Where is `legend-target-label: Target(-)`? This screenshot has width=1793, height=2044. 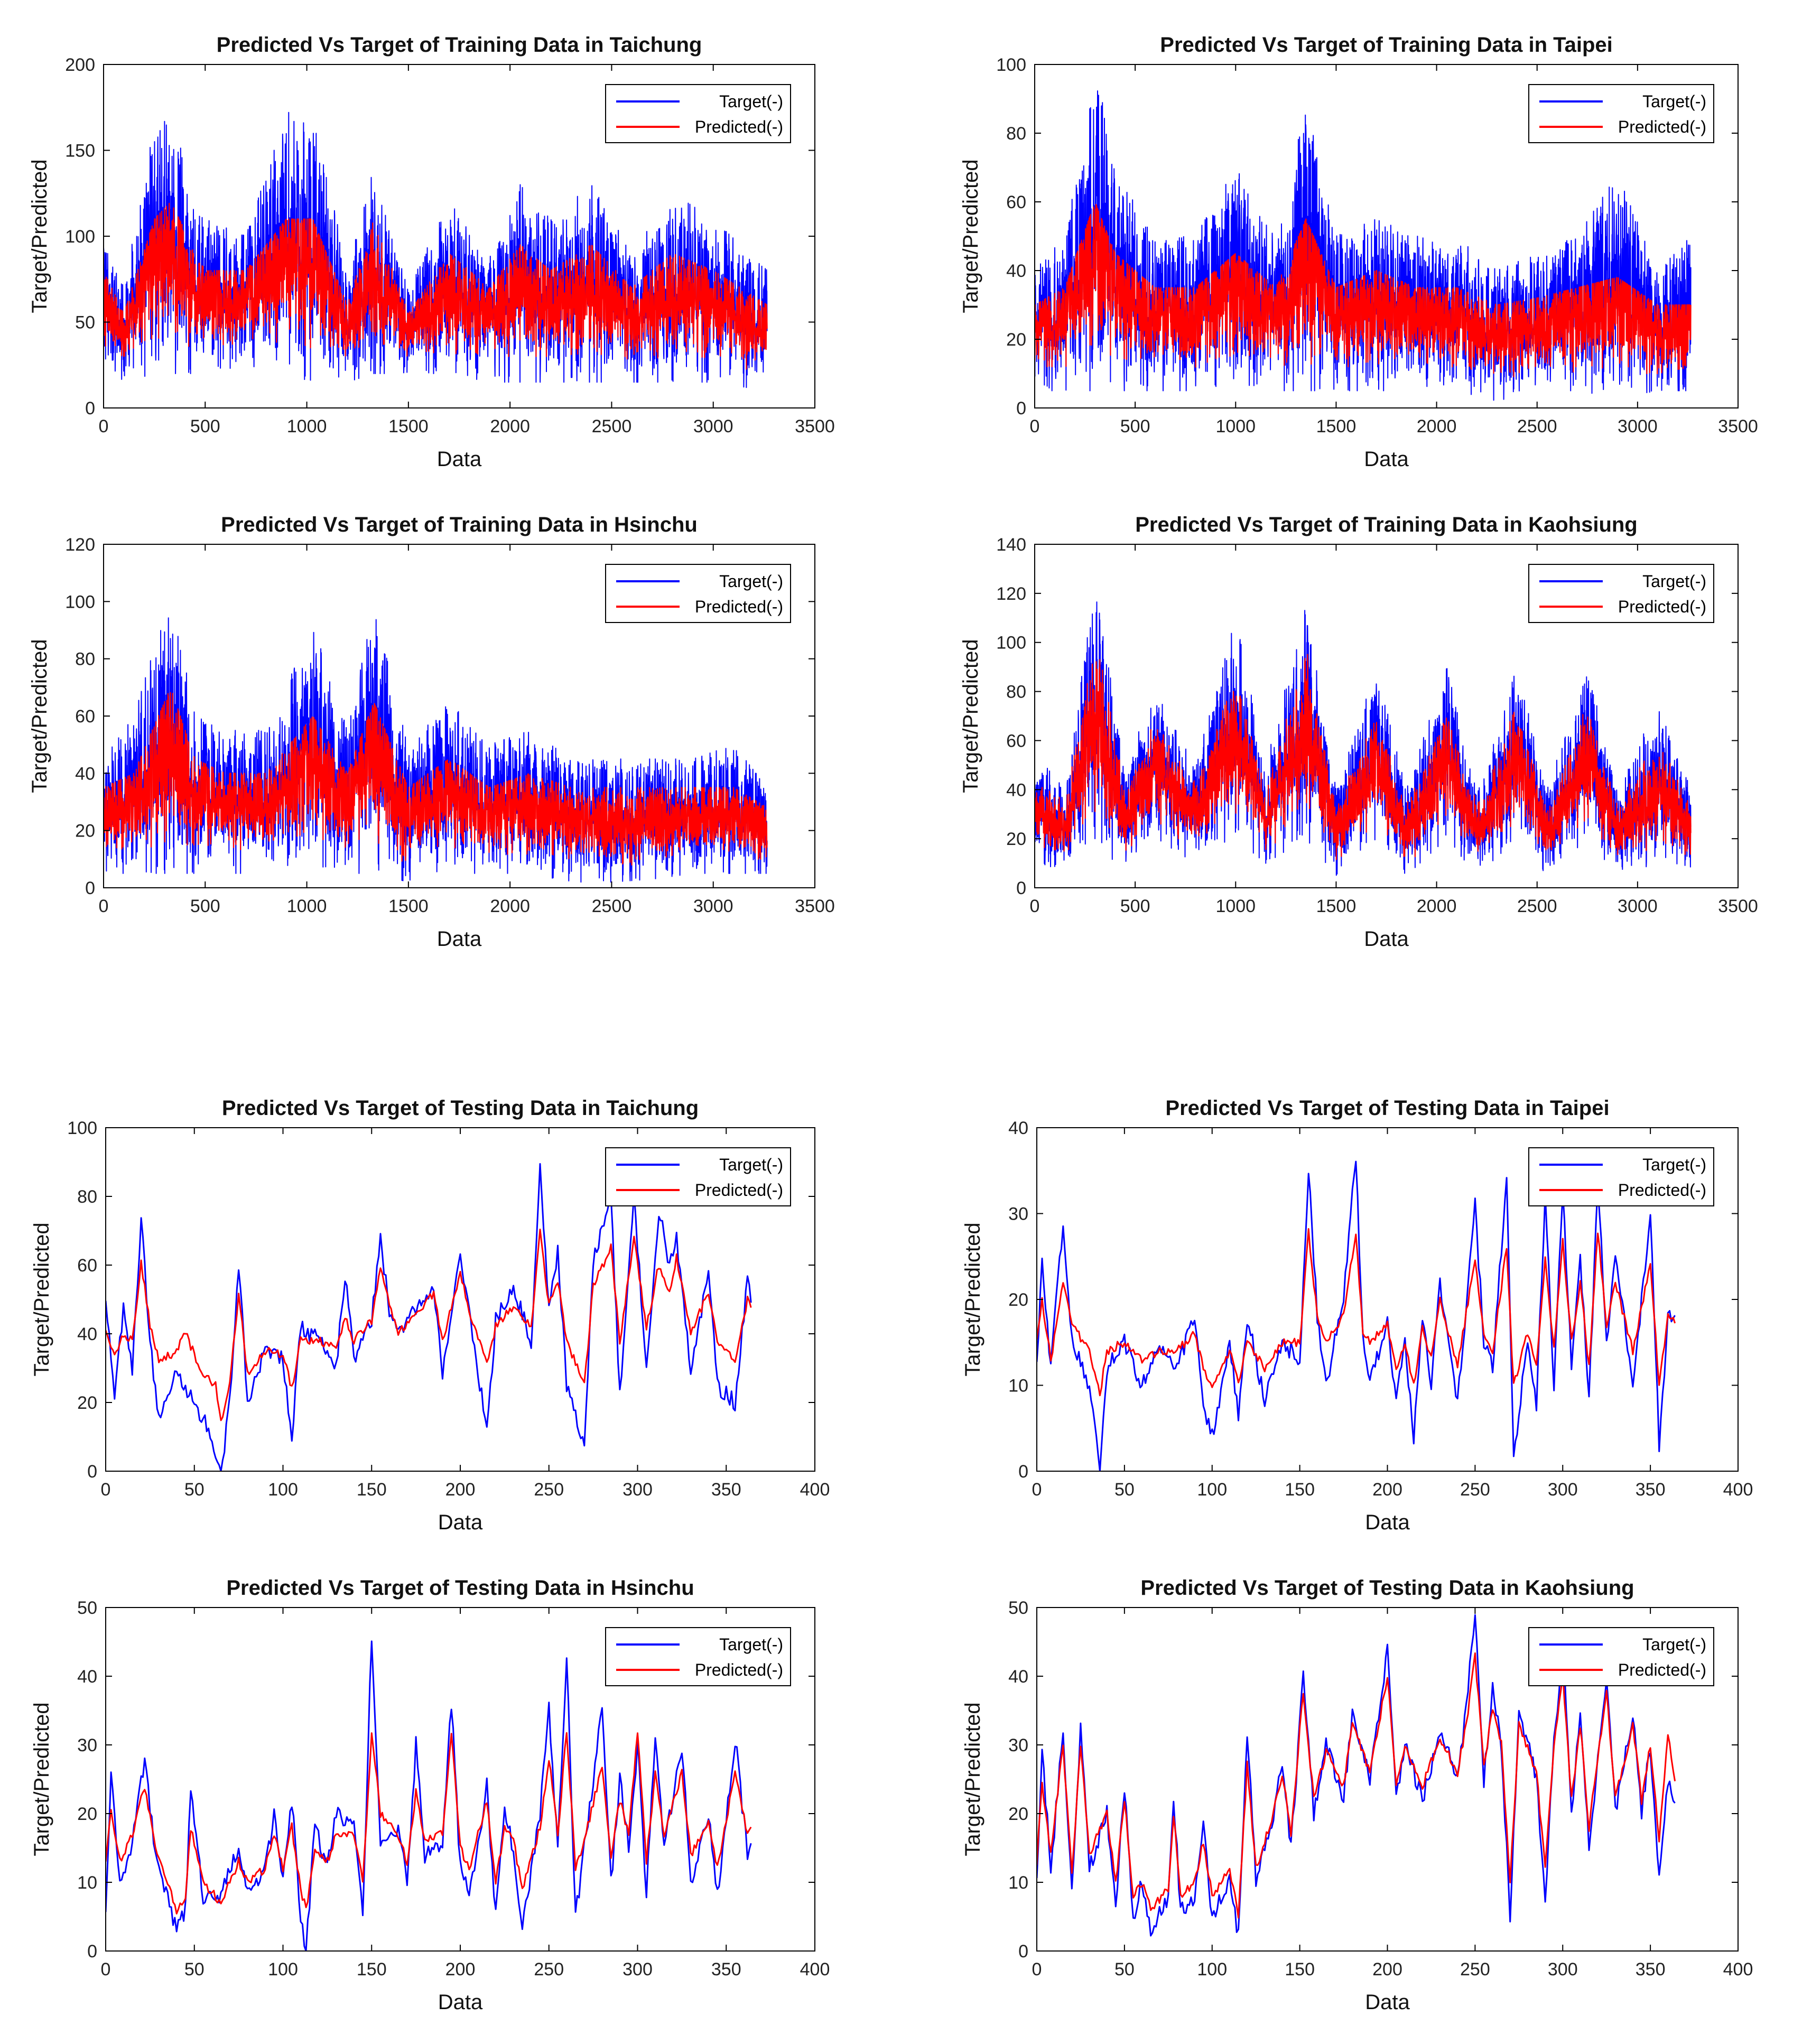 legend-target-label: Target(-) is located at coordinates (1674, 1645).